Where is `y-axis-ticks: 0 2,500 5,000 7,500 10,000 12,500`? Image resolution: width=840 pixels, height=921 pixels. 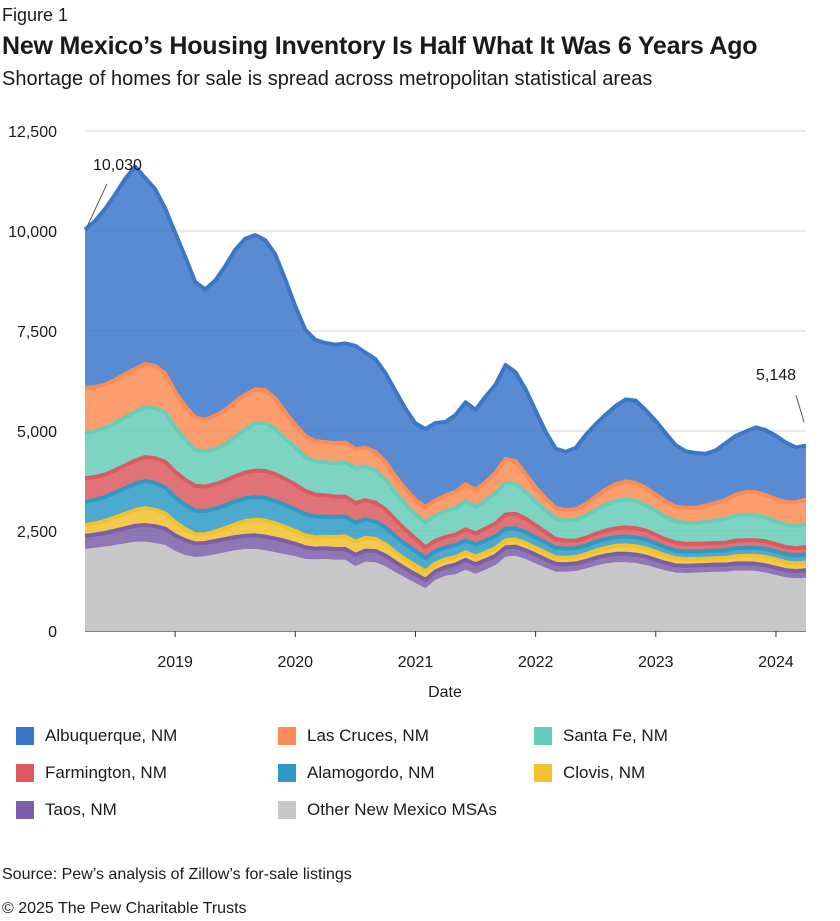
y-axis-ticks: 0 2,500 5,000 7,500 10,000 12,500 is located at coordinates (32, 382).